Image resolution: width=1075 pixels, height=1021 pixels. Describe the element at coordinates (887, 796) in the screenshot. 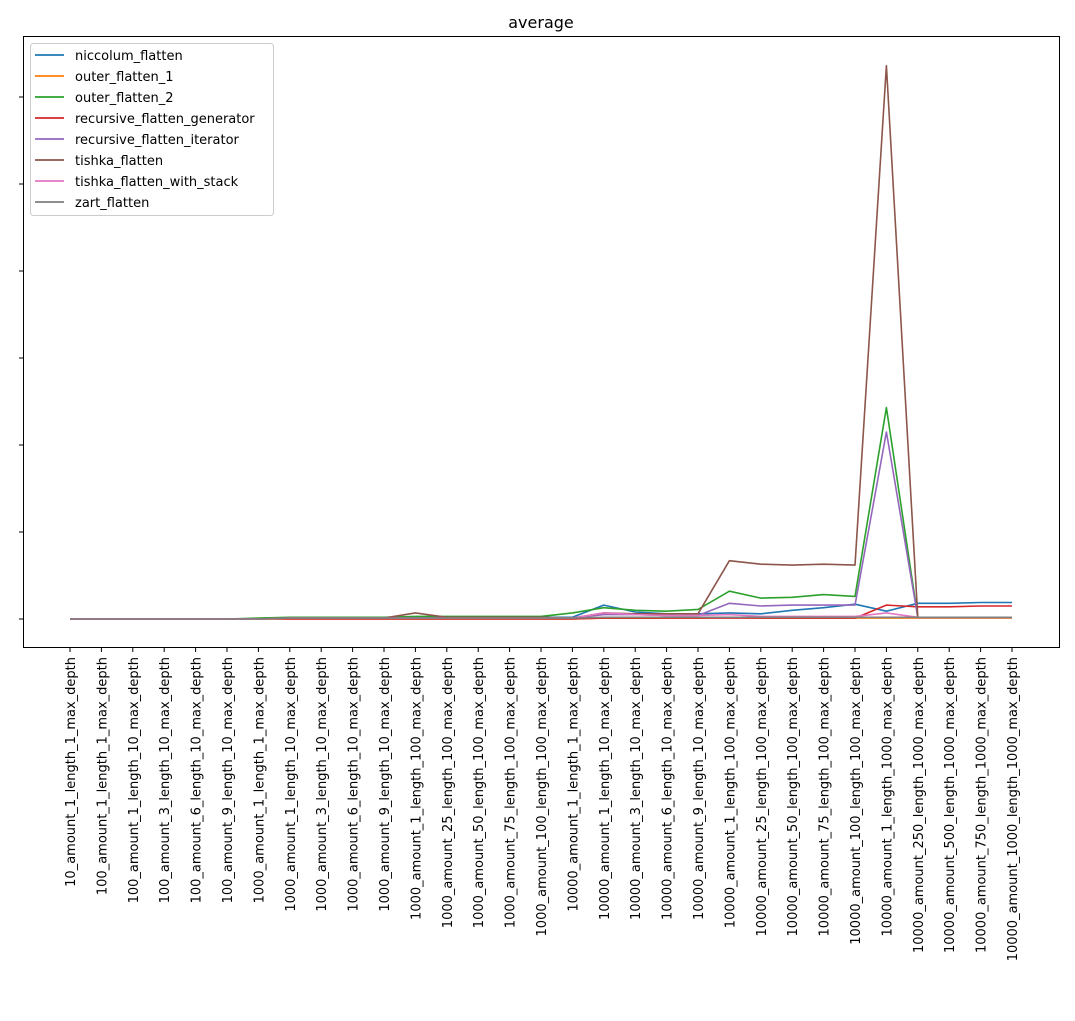

I see `x-tick-label: 10000_amount_1_length_1000_max_depth` at that location.